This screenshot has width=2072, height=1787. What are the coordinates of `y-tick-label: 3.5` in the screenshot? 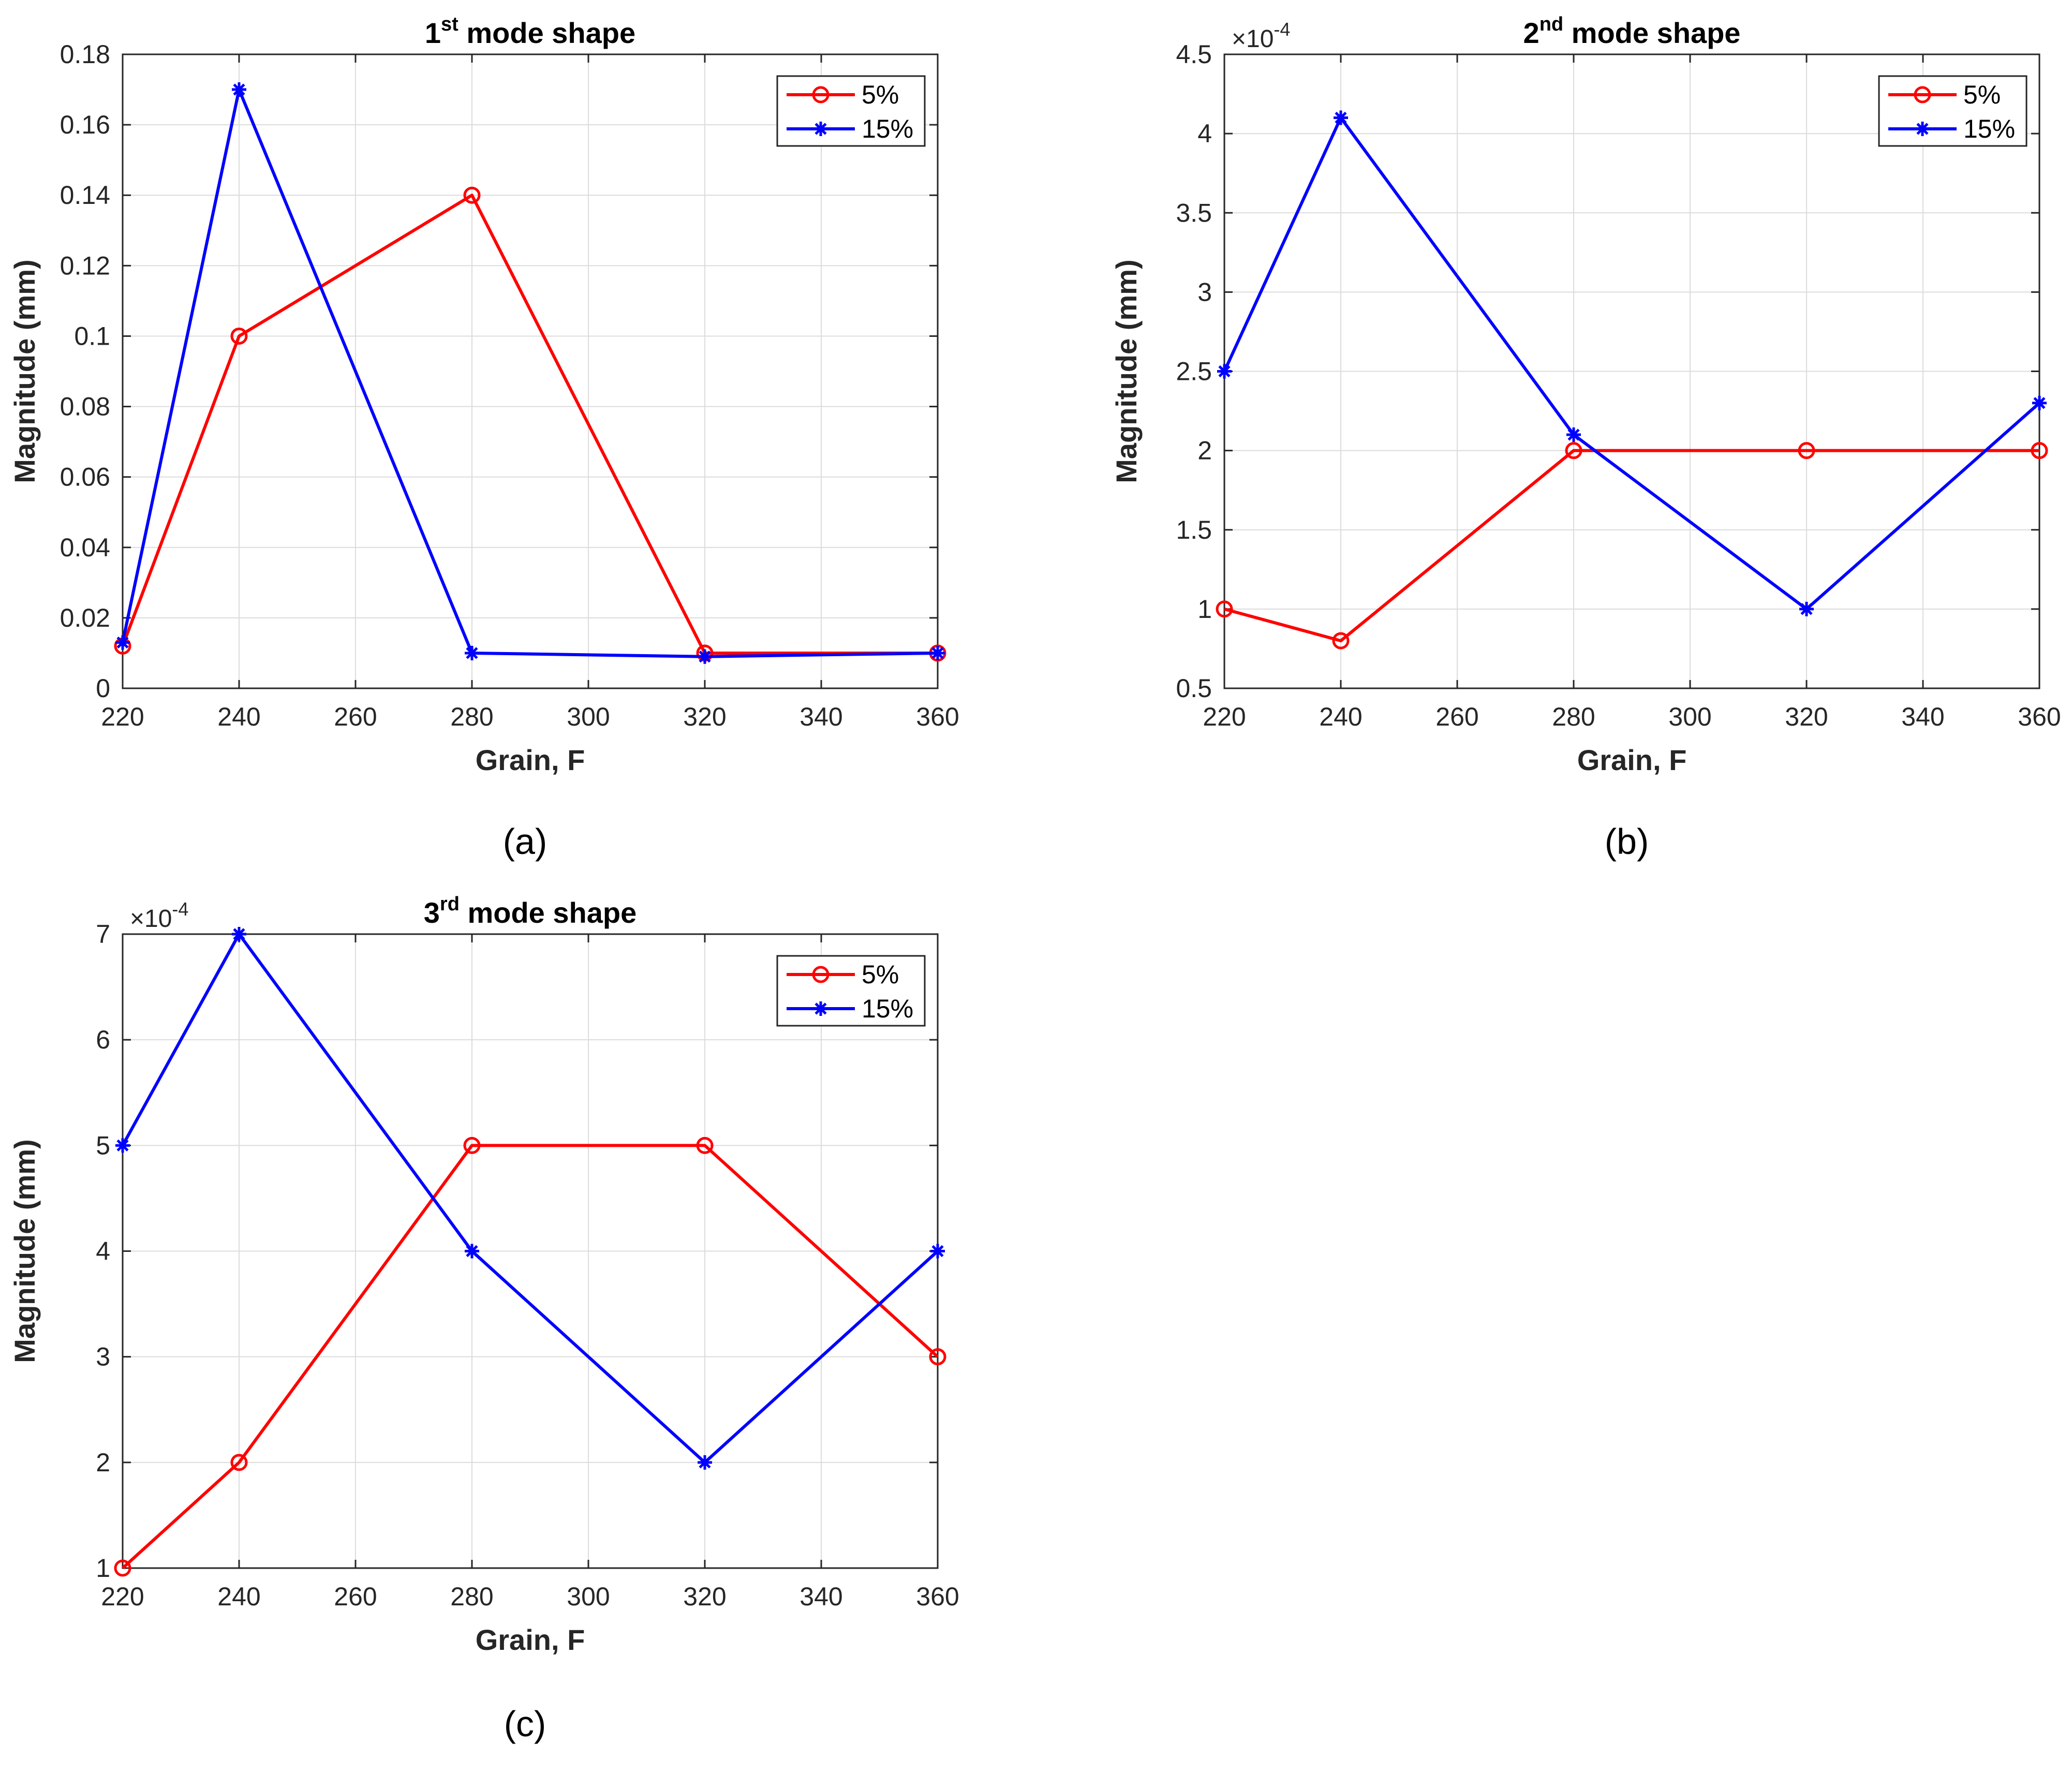 It's located at (1194, 212).